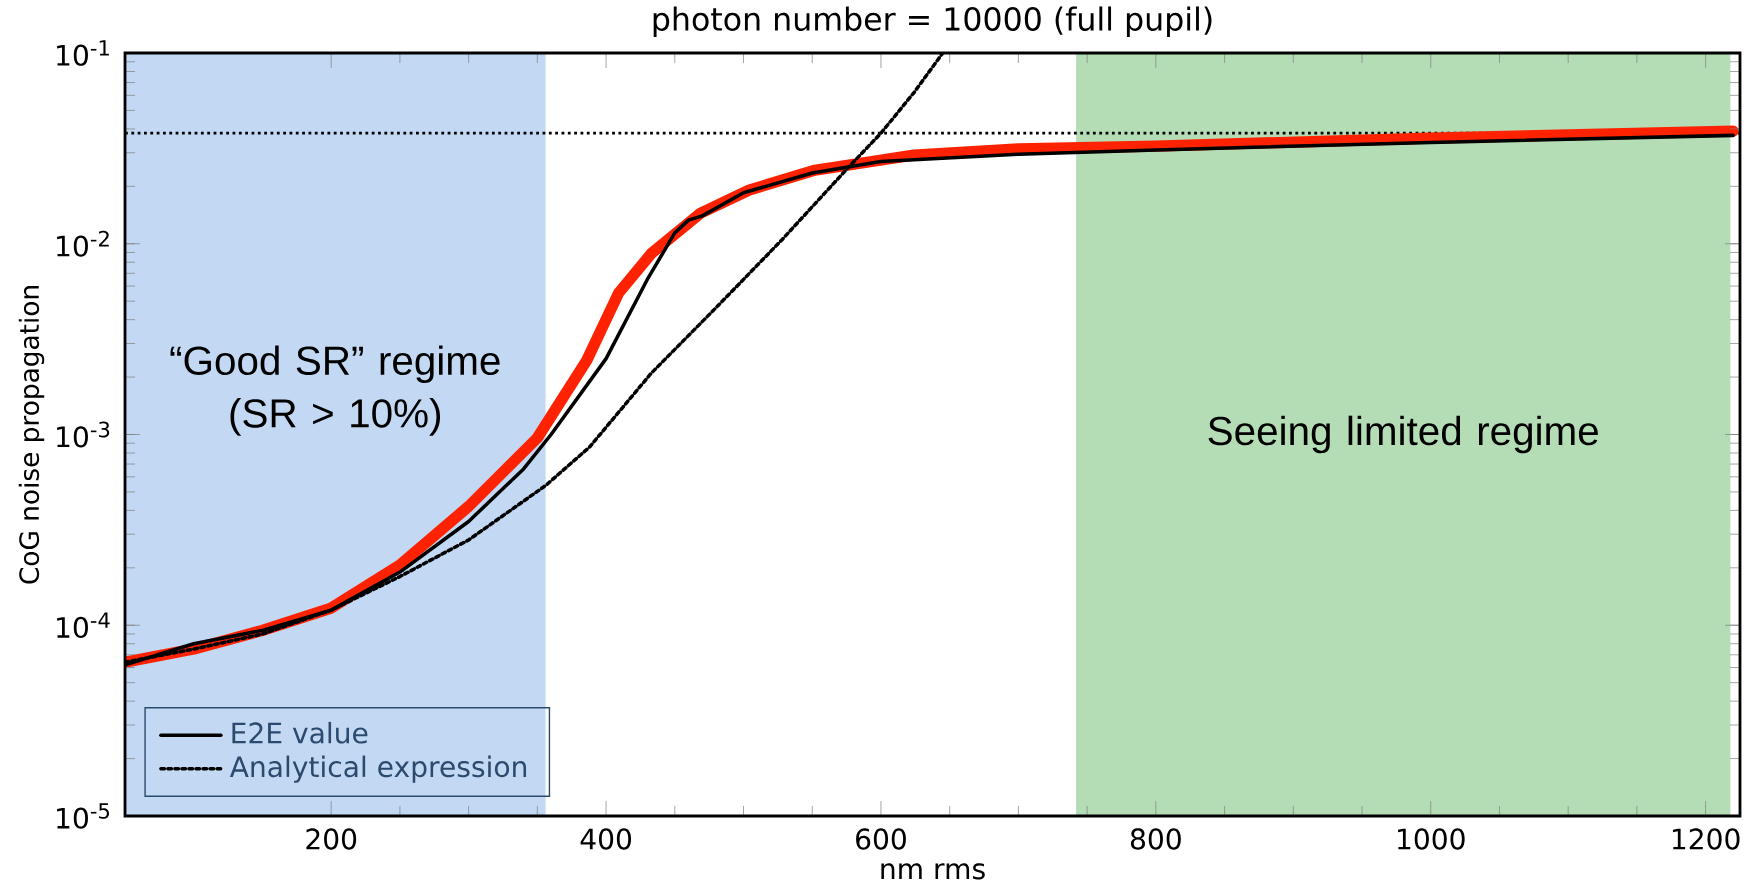 This screenshot has width=1748, height=887. I want to click on y-tick-label: 10$^{-4}$, so click(83, 625).